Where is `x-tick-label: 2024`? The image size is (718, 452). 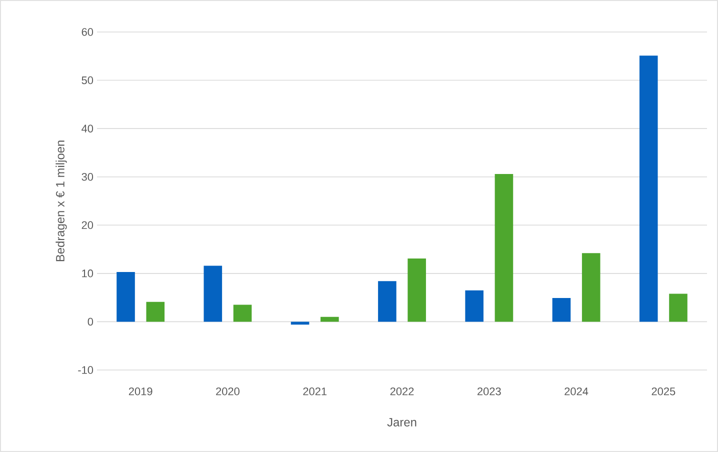
x-tick-label: 2024 is located at coordinates (576, 392).